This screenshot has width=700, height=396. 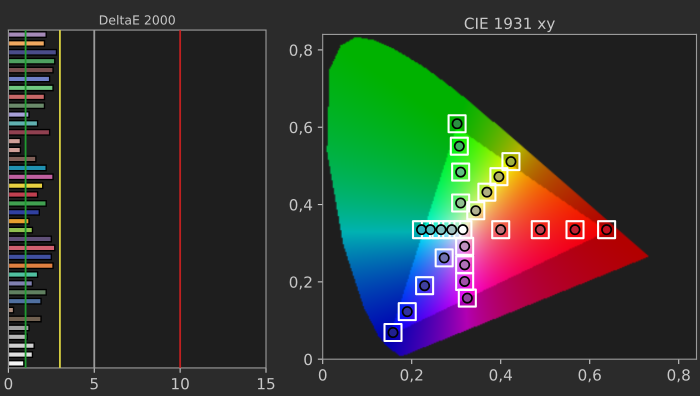 What do you see at coordinates (308, 360) in the screenshot?
I see `y-tick-label: 0` at bounding box center [308, 360].